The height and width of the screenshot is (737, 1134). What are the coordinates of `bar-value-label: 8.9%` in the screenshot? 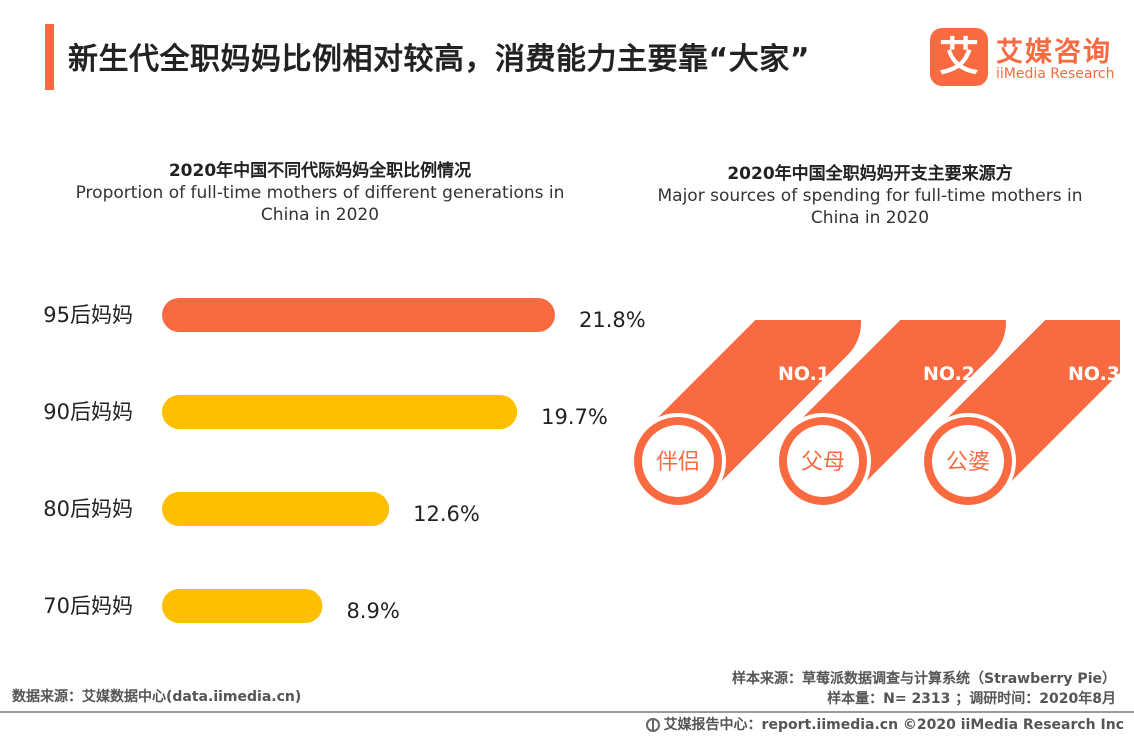 It's located at (372, 611).